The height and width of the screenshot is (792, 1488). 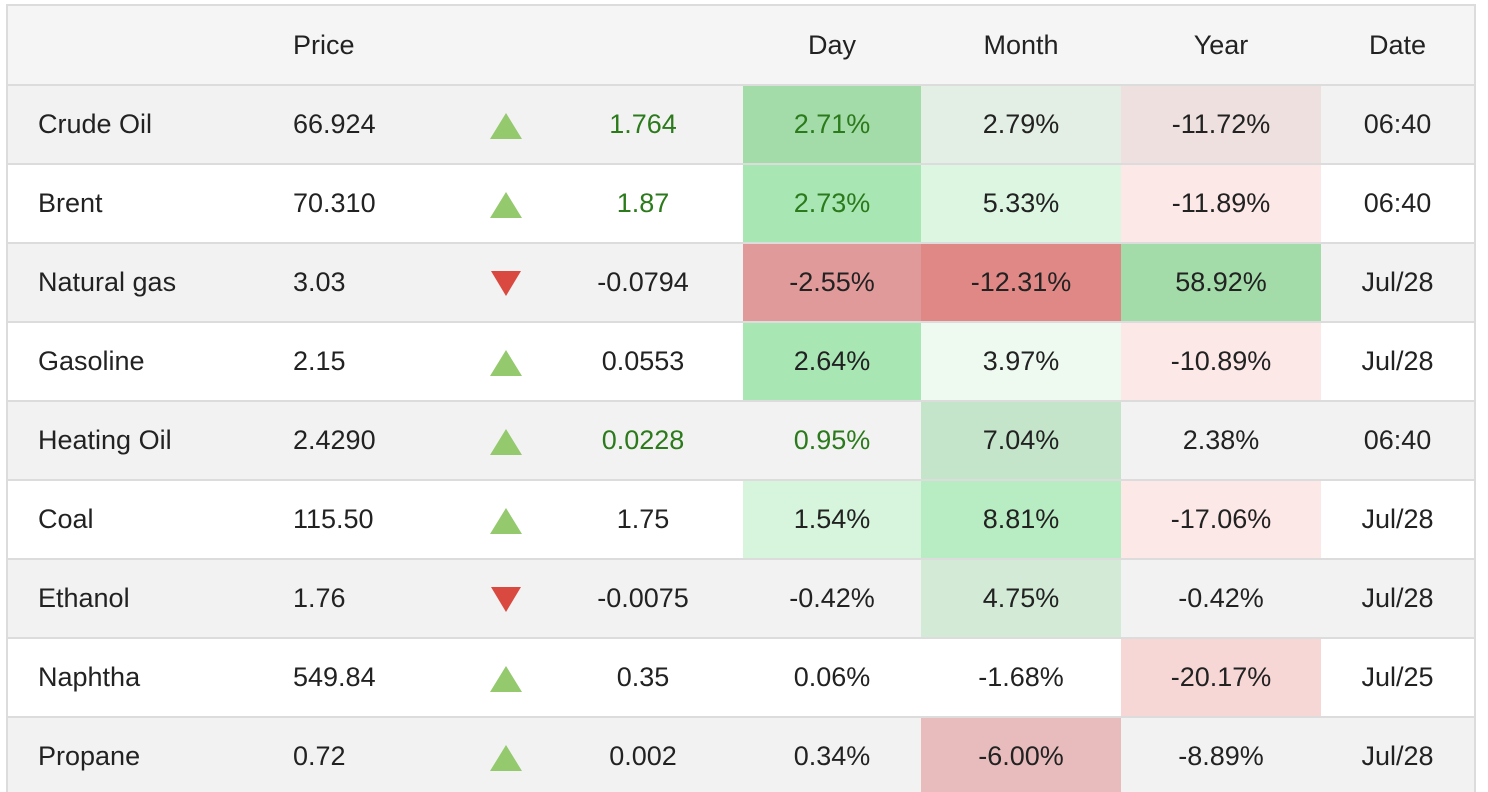 What do you see at coordinates (1221, 754) in the screenshot?
I see `year-percent: -8.89%` at bounding box center [1221, 754].